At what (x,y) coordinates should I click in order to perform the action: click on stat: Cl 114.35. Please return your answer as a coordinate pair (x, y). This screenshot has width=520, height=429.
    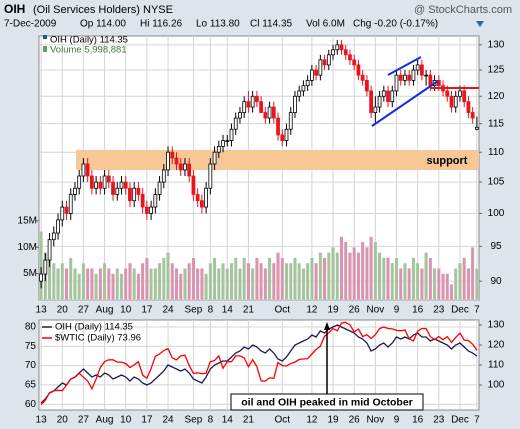
    Looking at the image, I should click on (271, 24).